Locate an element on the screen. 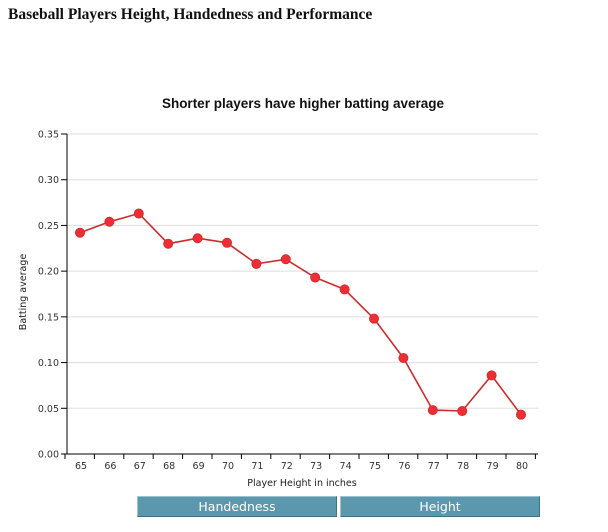 This screenshot has height=532, width=608. x-tick-label: 74 is located at coordinates (346, 466).